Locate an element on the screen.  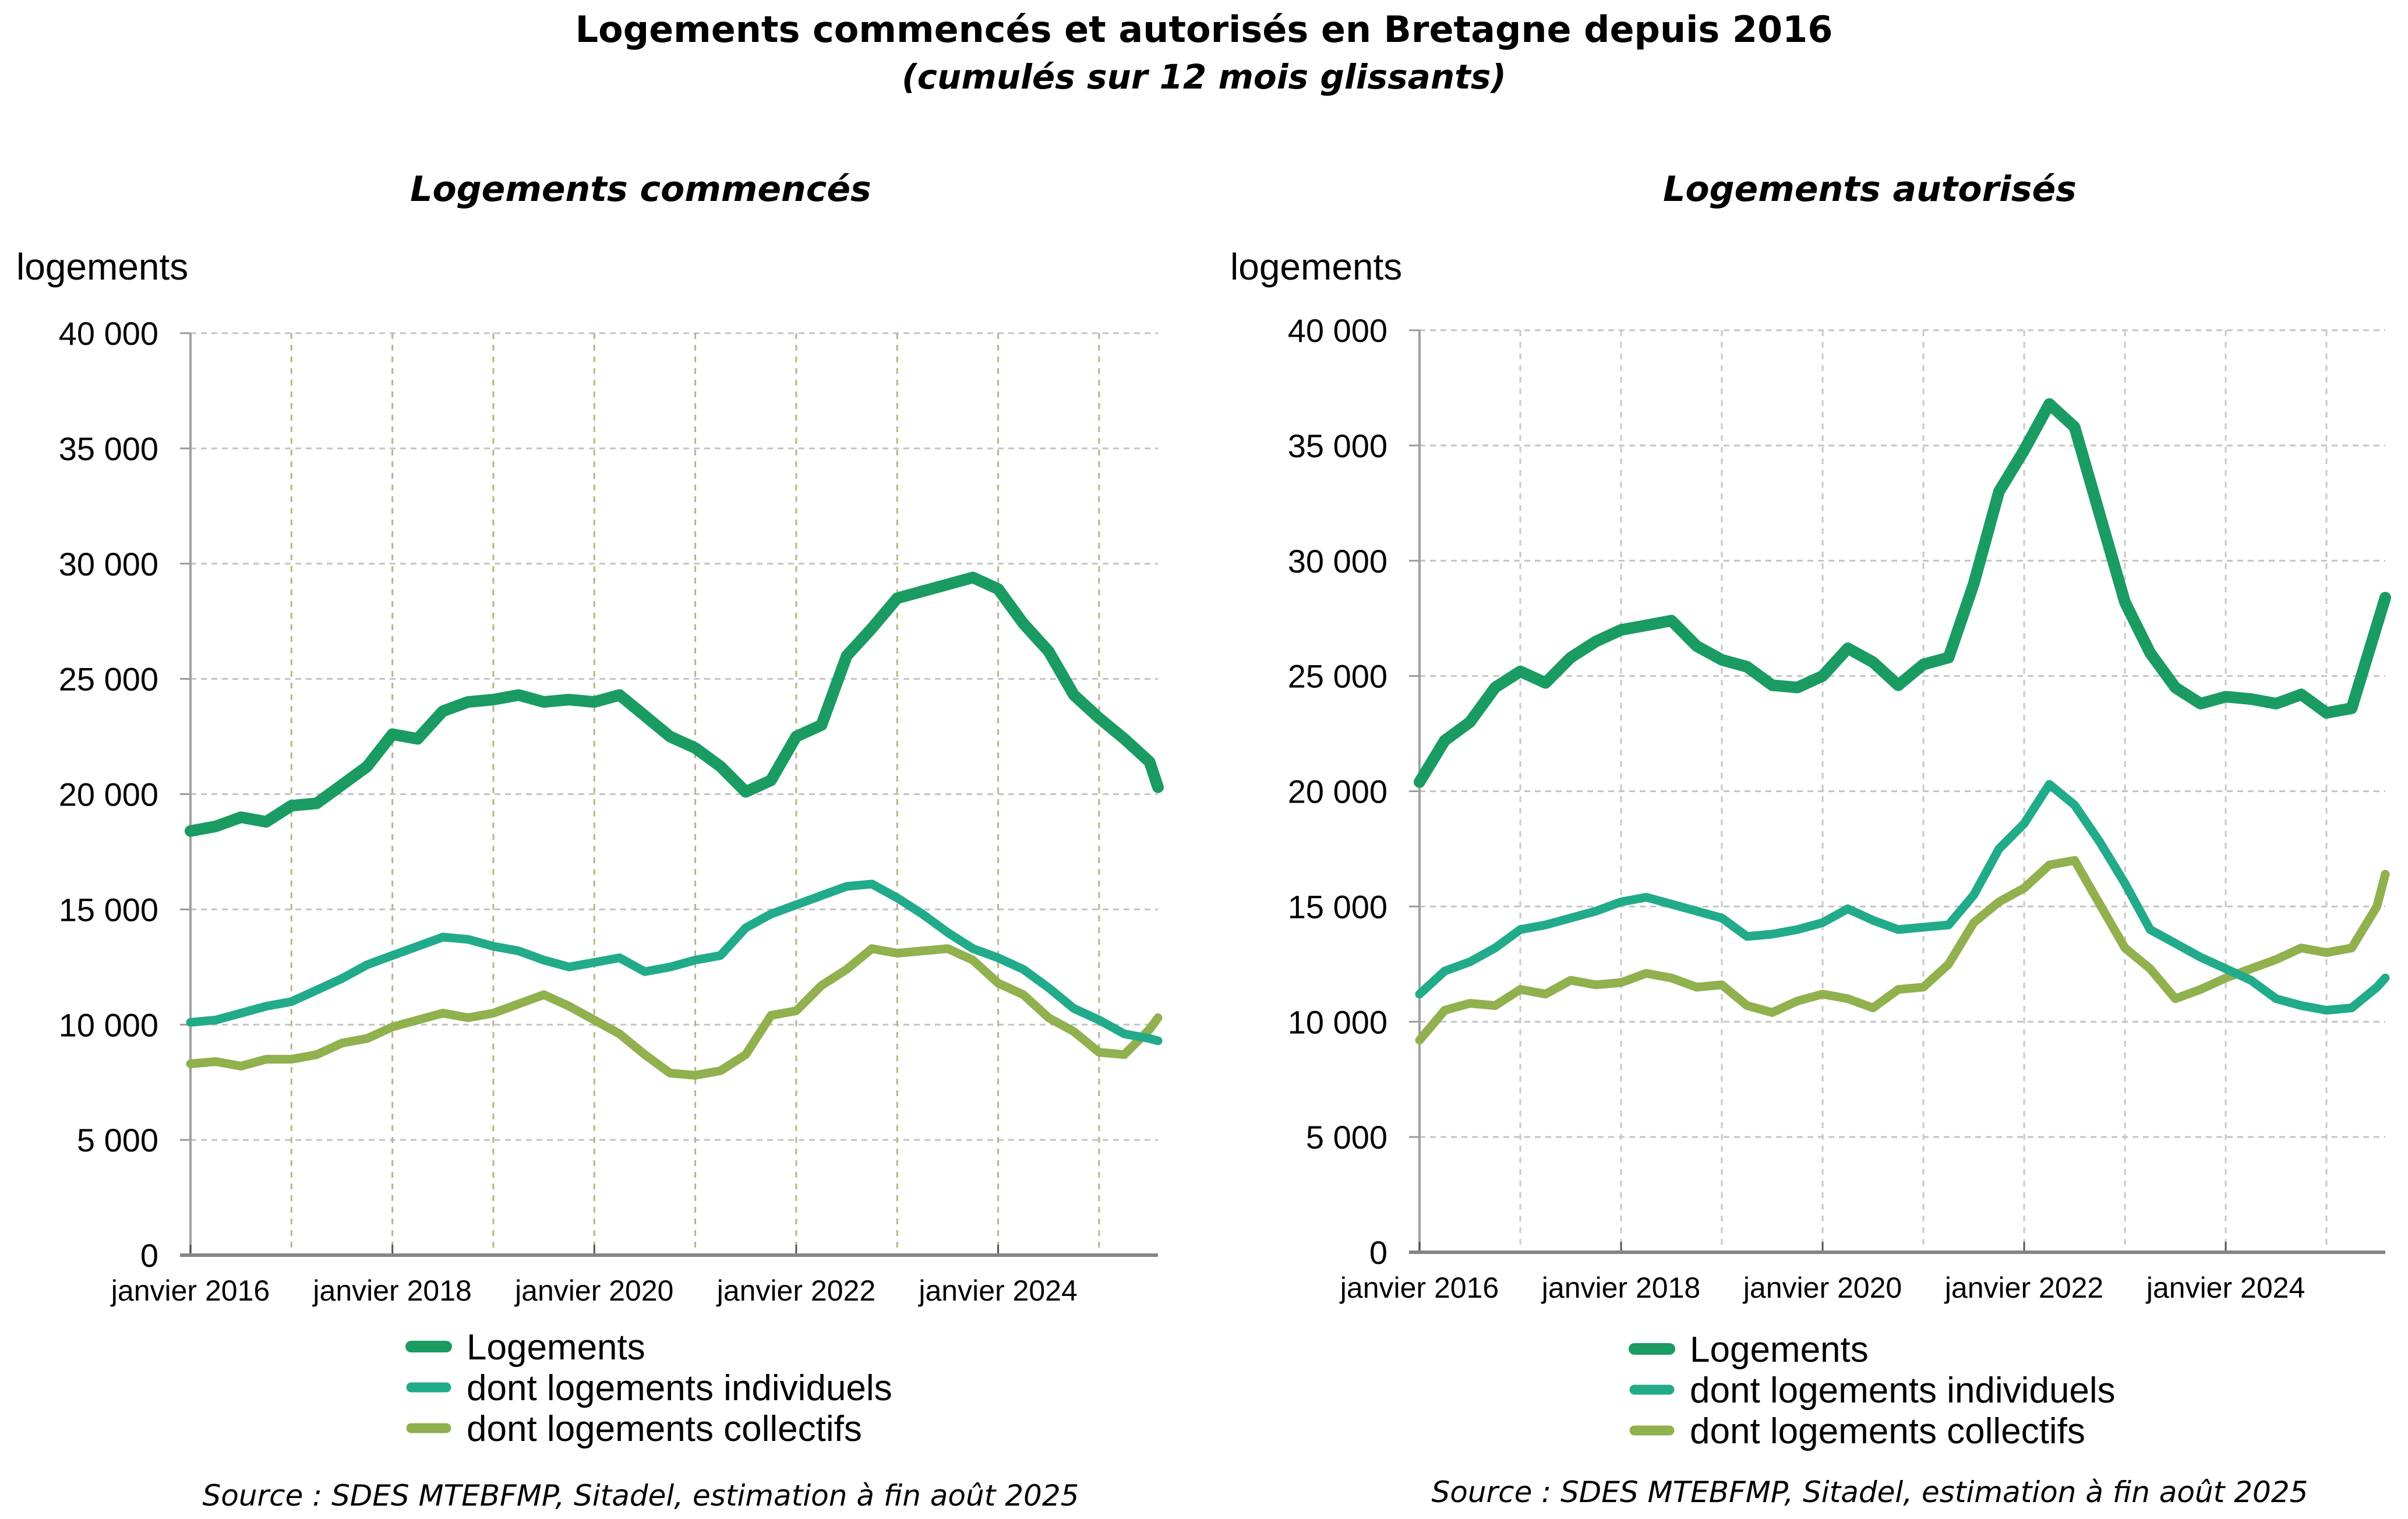
left-series-lines is located at coordinates (674, 825).